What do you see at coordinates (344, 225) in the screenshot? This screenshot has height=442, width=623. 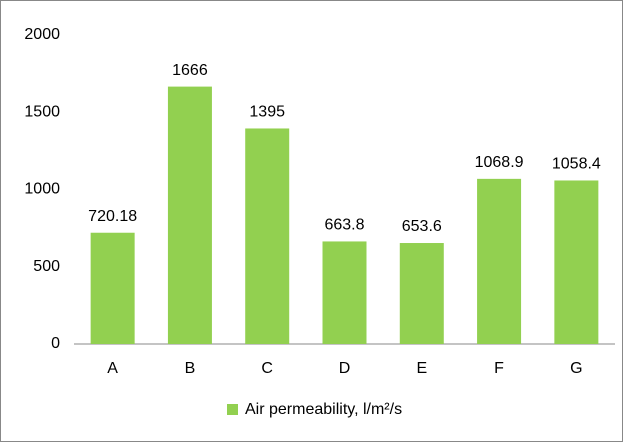 I see `value-label: 663.8` at bounding box center [344, 225].